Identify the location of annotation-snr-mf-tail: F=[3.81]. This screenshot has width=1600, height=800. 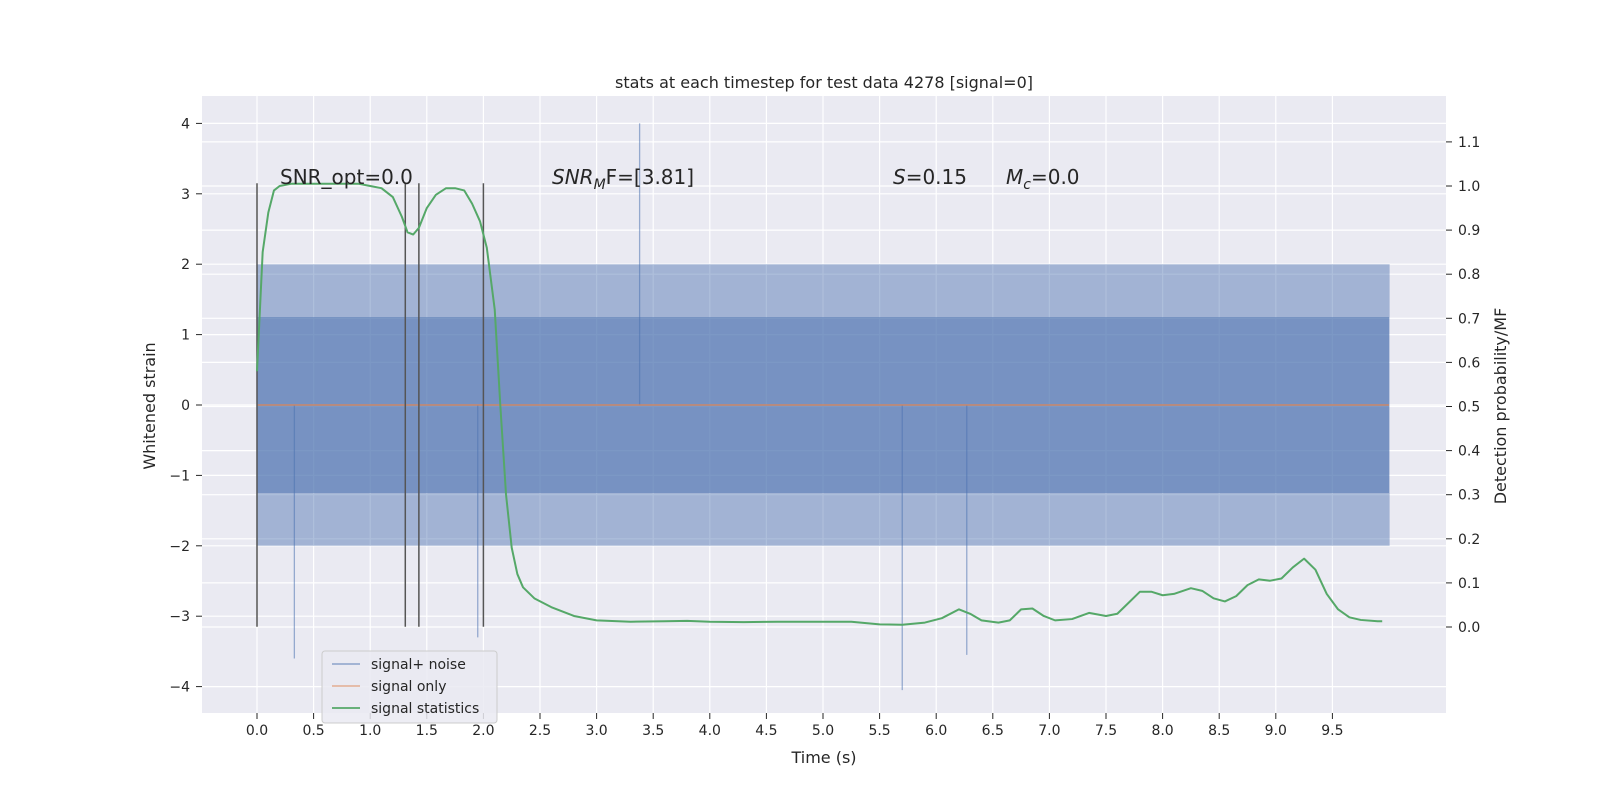
(650, 177).